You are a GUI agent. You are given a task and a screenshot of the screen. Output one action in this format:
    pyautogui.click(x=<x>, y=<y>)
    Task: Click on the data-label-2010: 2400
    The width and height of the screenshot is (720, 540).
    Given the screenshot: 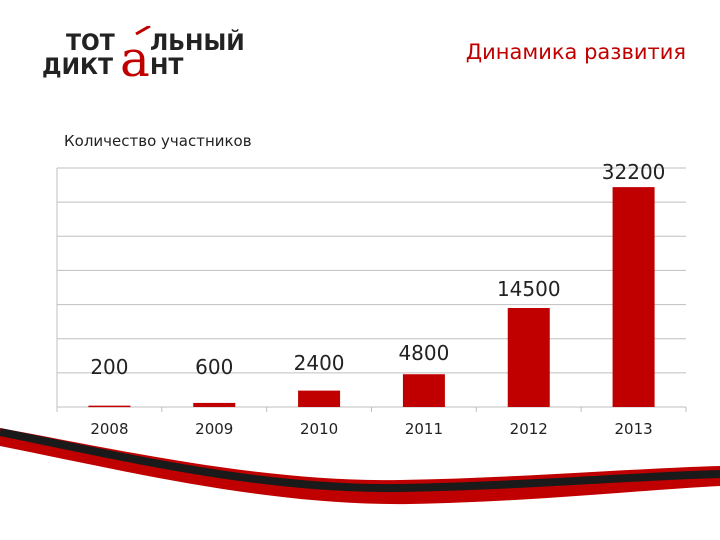 What is the action you would take?
    pyautogui.click(x=319, y=363)
    